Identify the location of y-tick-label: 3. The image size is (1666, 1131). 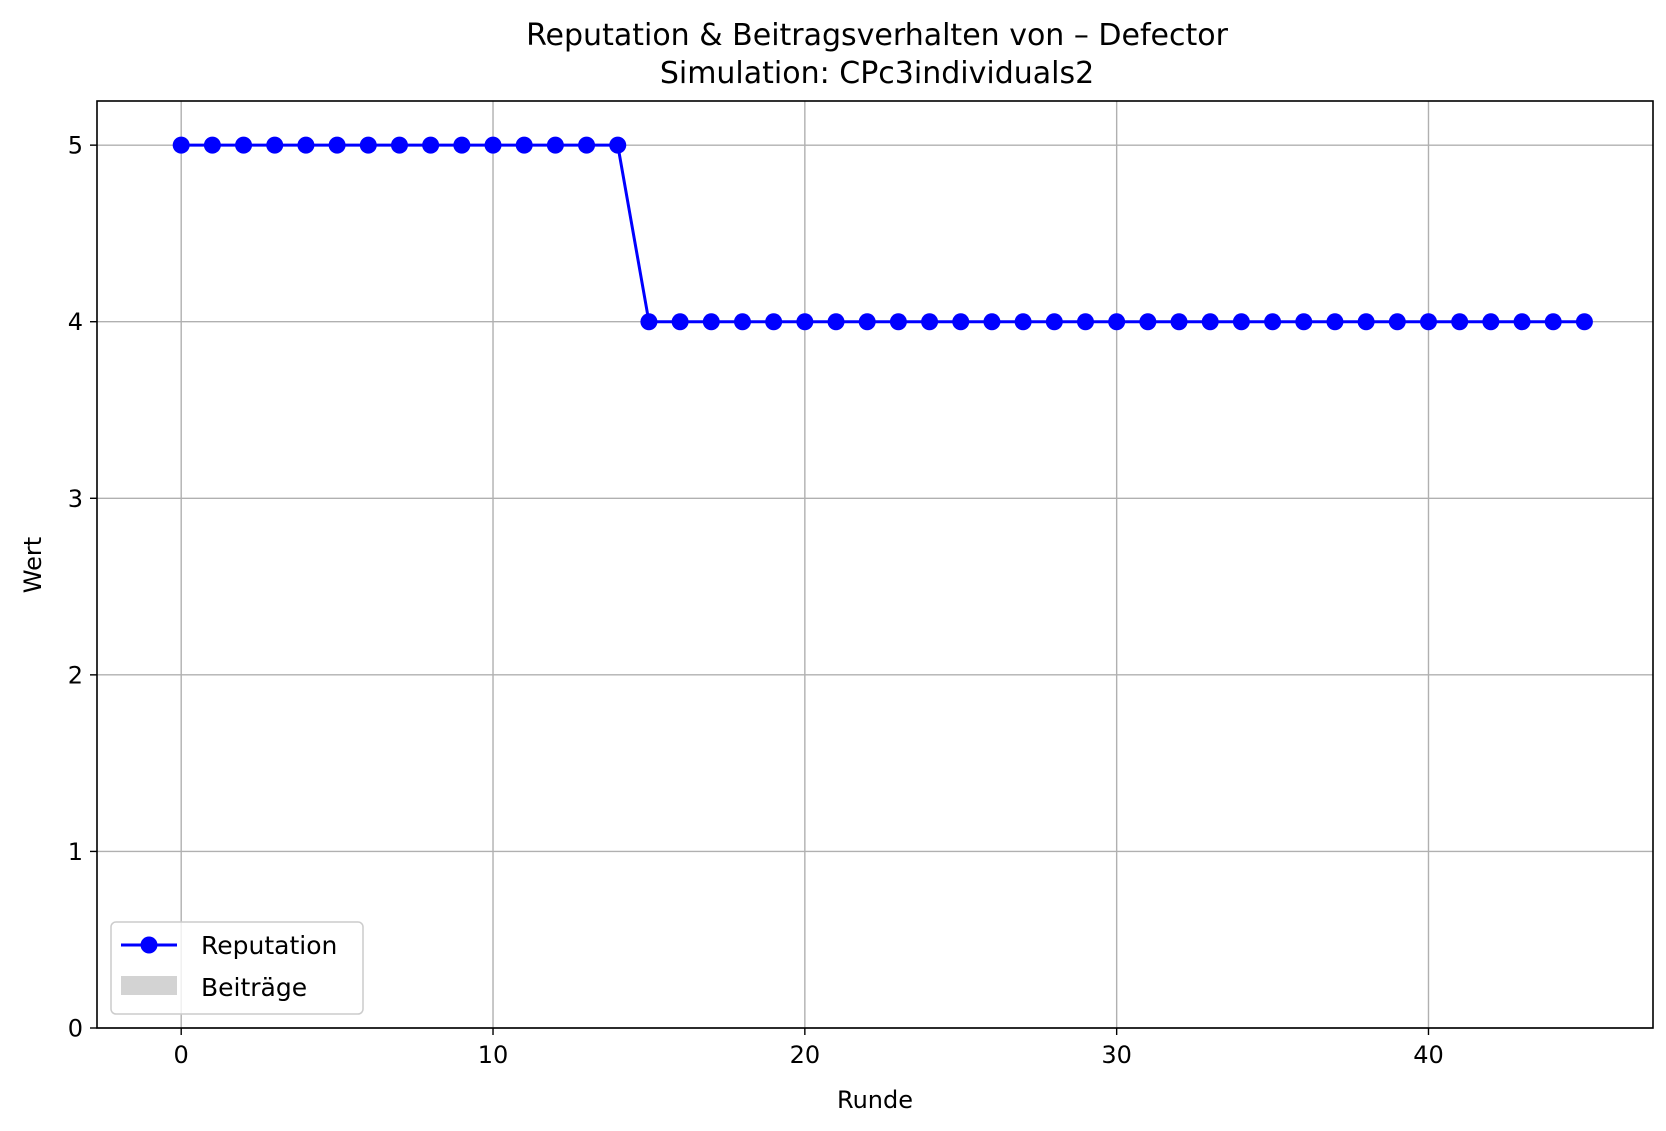
(75, 499).